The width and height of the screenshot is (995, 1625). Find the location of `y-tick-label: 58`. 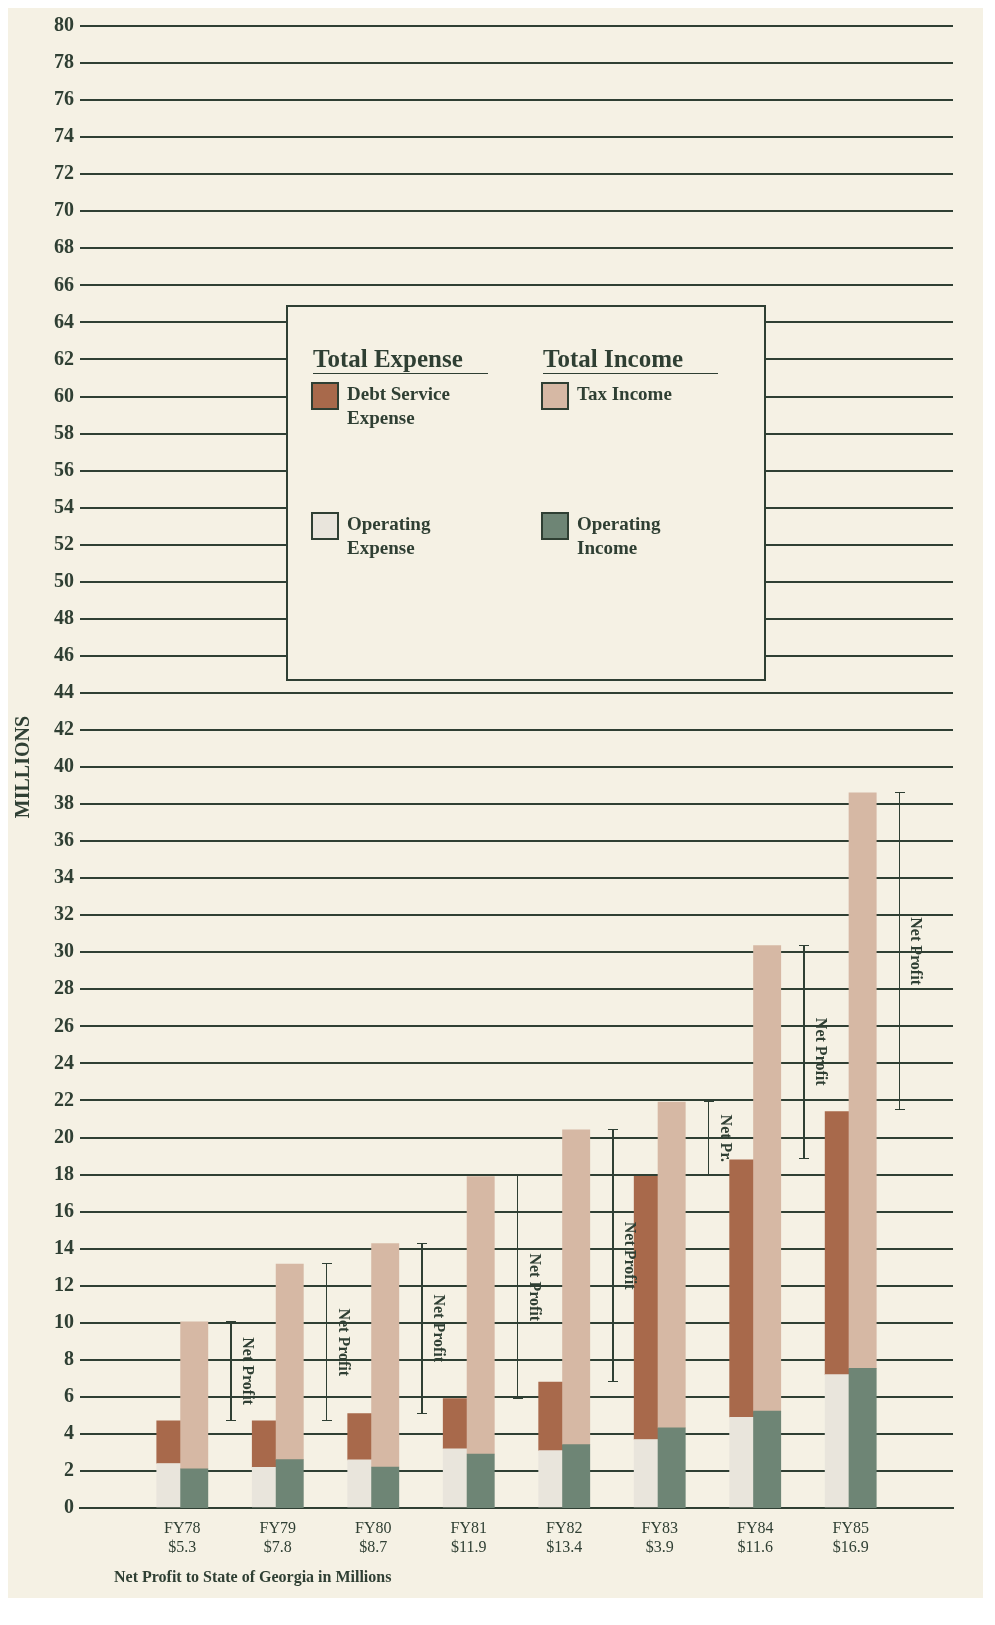

y-tick-label: 58 is located at coordinates (64, 431).